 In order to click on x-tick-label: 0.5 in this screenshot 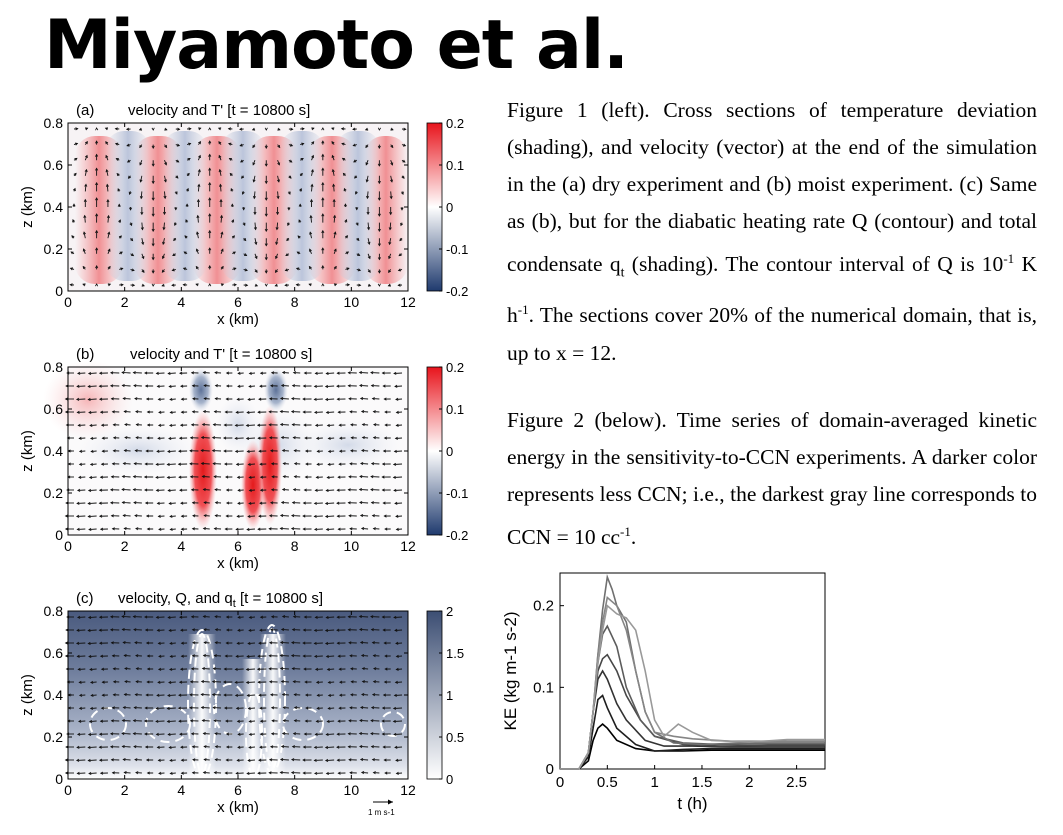, I will do `click(607, 782)`.